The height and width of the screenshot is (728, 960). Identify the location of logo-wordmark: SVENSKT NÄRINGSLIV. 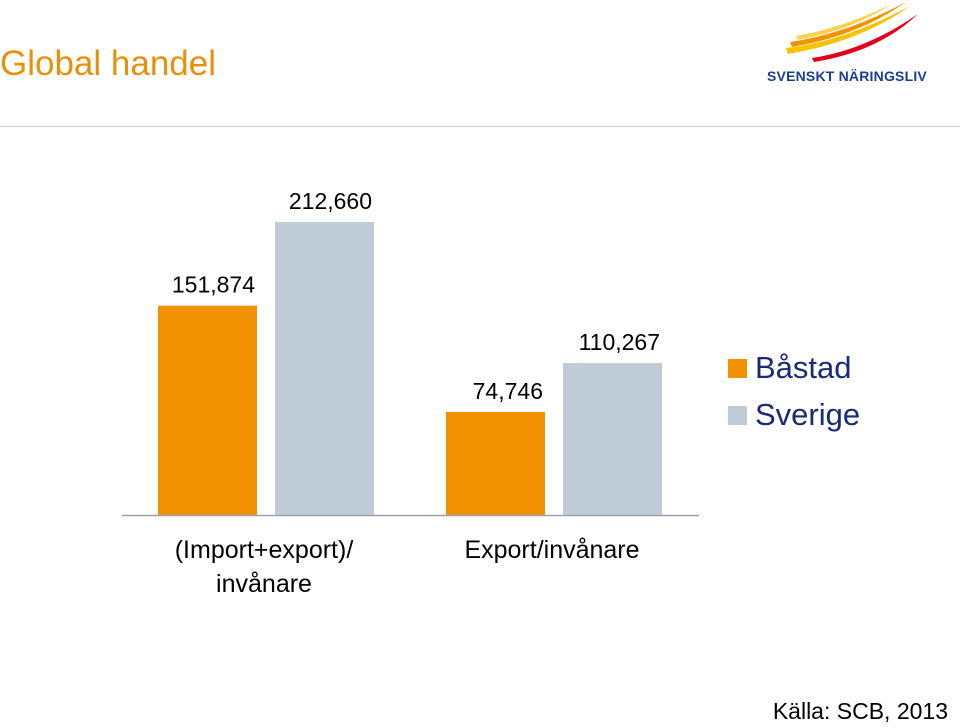
(847, 76).